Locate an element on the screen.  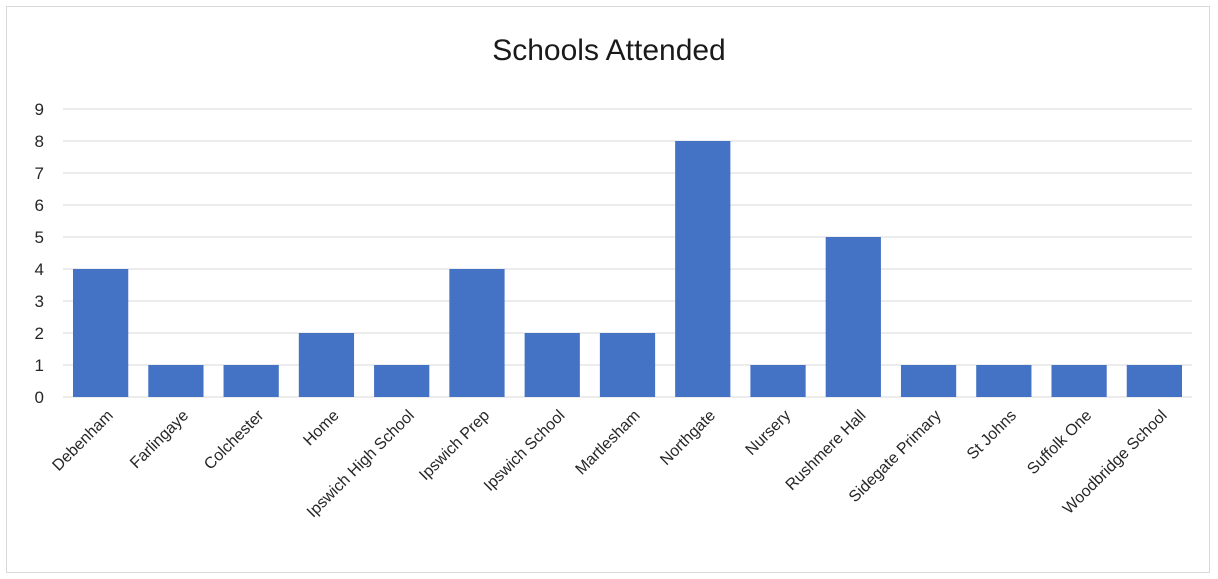
x-category-label: Ipswich Prep is located at coordinates (454, 445).